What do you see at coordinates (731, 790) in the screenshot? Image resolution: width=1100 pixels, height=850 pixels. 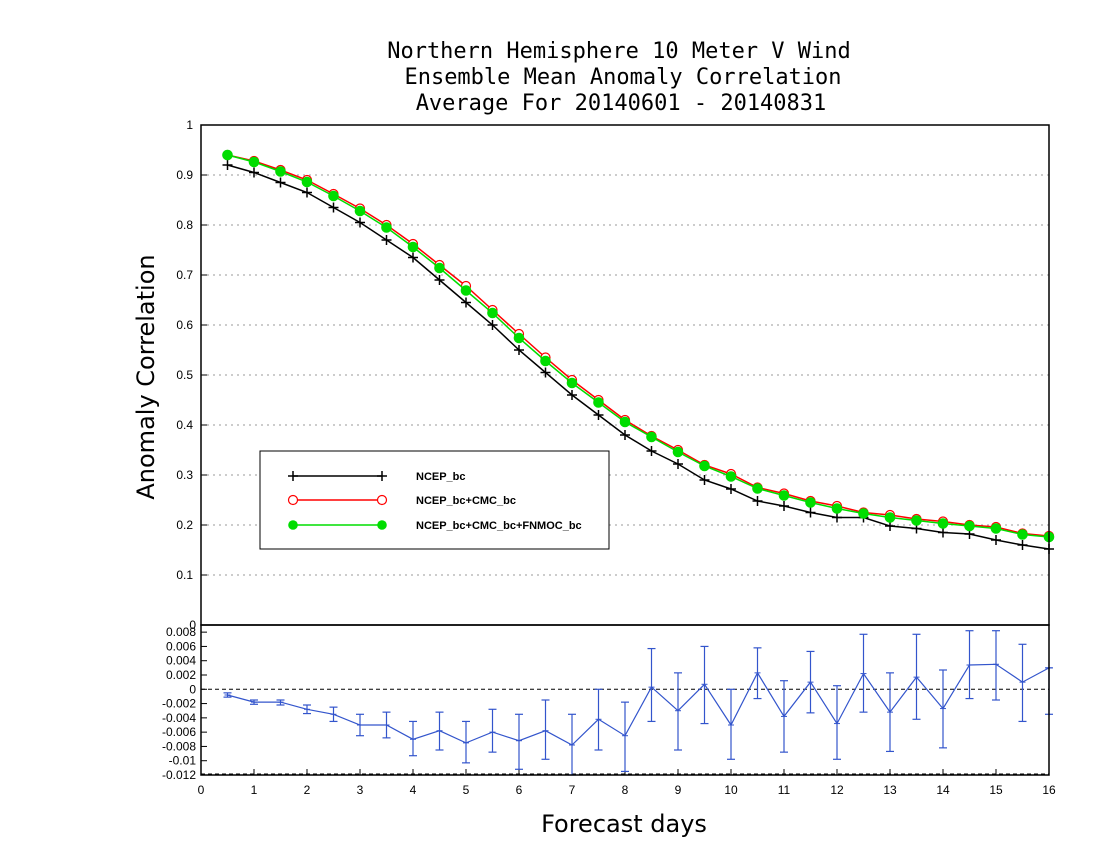 I see `x-tick-label-10: 10` at bounding box center [731, 790].